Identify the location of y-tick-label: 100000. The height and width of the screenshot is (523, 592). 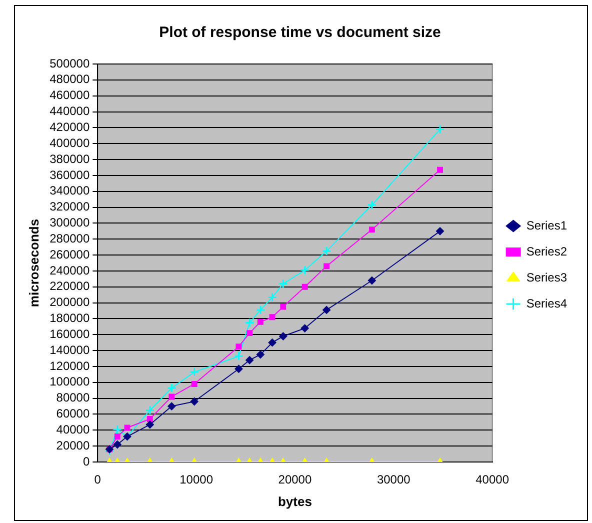
(70, 381).